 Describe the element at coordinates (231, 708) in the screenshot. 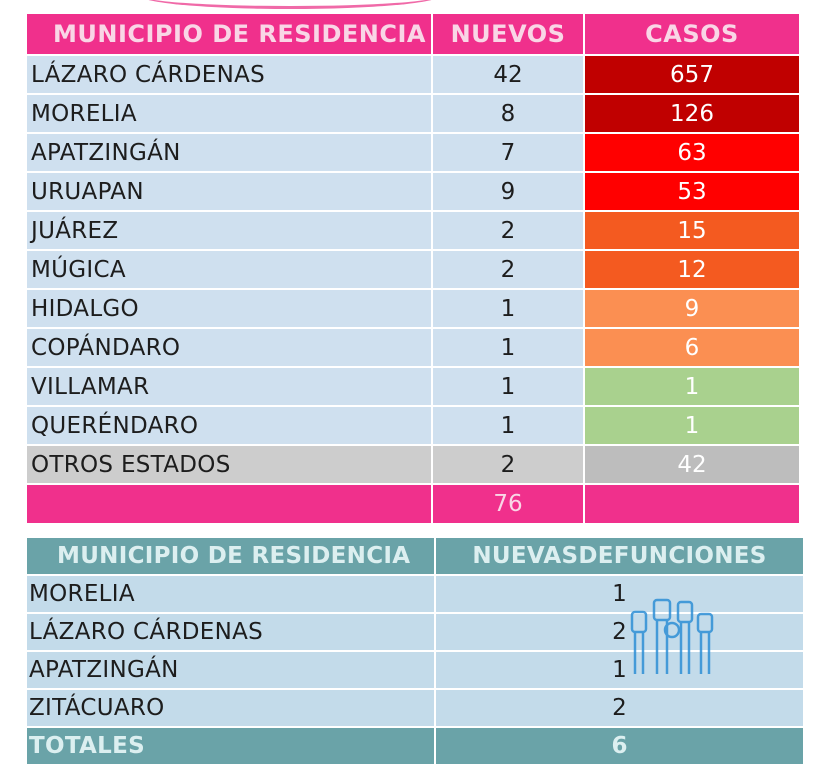

I see `municipality-name: ZITÁCUARO` at that location.